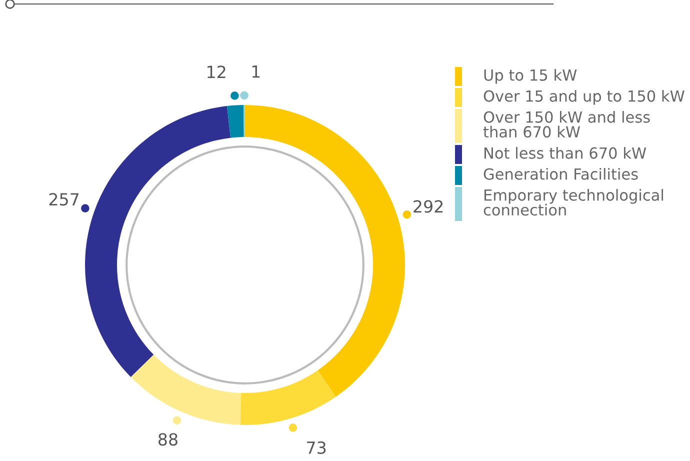 The height and width of the screenshot is (461, 690). What do you see at coordinates (566, 124) in the screenshot?
I see `legend-label: Over 150 kW and less than 670 kW` at bounding box center [566, 124].